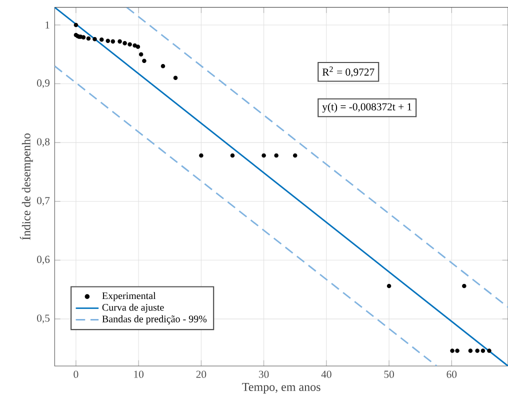 The image size is (508, 416). What do you see at coordinates (281, 388) in the screenshot?
I see `x-axis-title: Tempo, em anos` at bounding box center [281, 388].